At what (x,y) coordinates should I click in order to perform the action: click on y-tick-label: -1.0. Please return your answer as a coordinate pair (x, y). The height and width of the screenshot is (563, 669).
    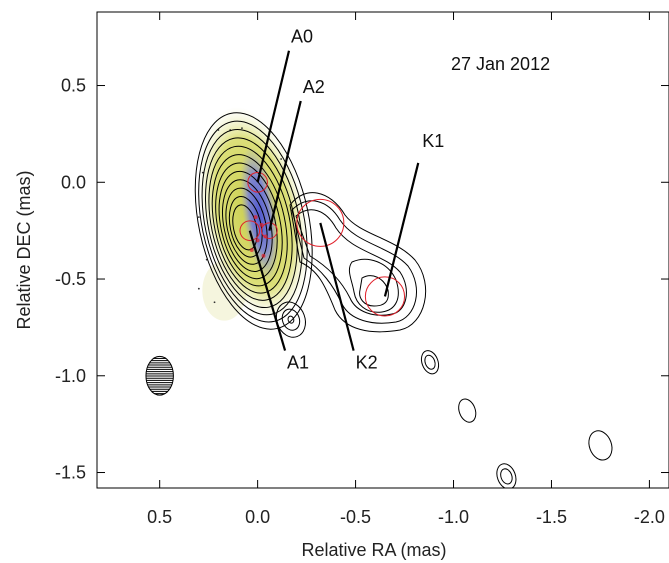
    Looking at the image, I should click on (70, 376).